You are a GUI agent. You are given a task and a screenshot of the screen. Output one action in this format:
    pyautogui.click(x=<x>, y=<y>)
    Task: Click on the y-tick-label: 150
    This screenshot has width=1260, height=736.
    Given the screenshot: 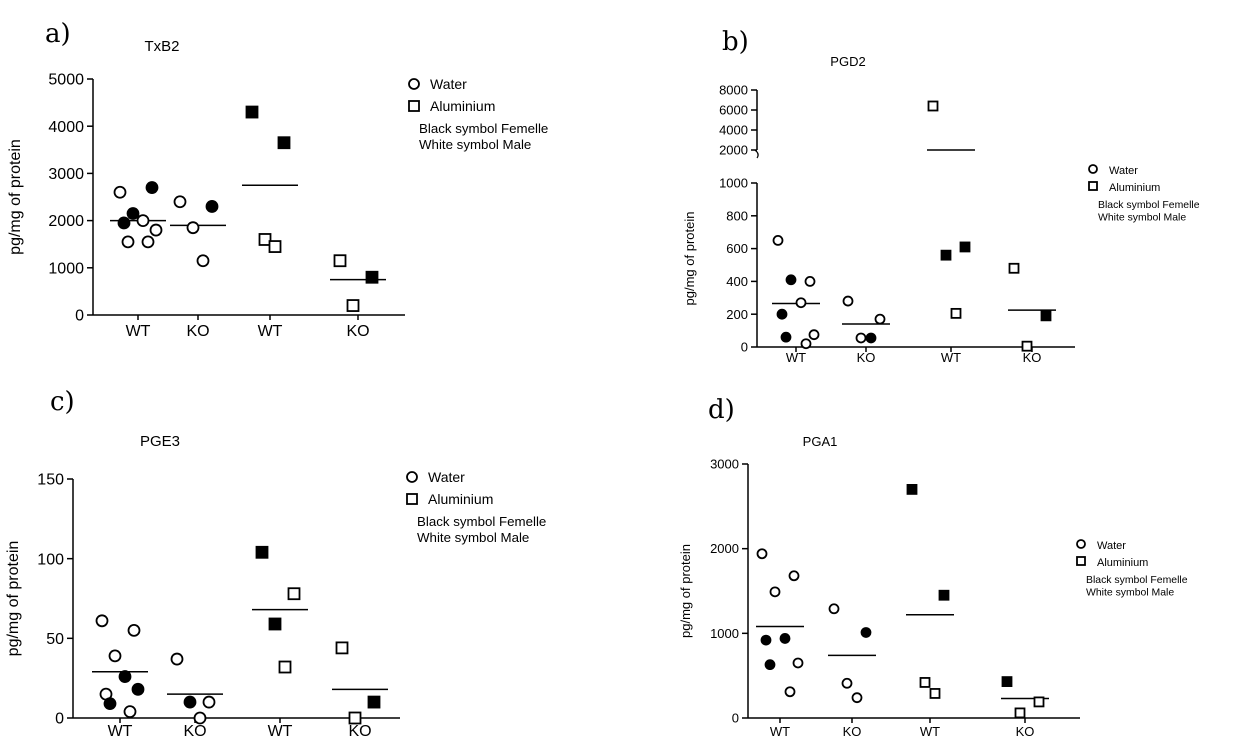 What is the action you would take?
    pyautogui.click(x=50, y=480)
    